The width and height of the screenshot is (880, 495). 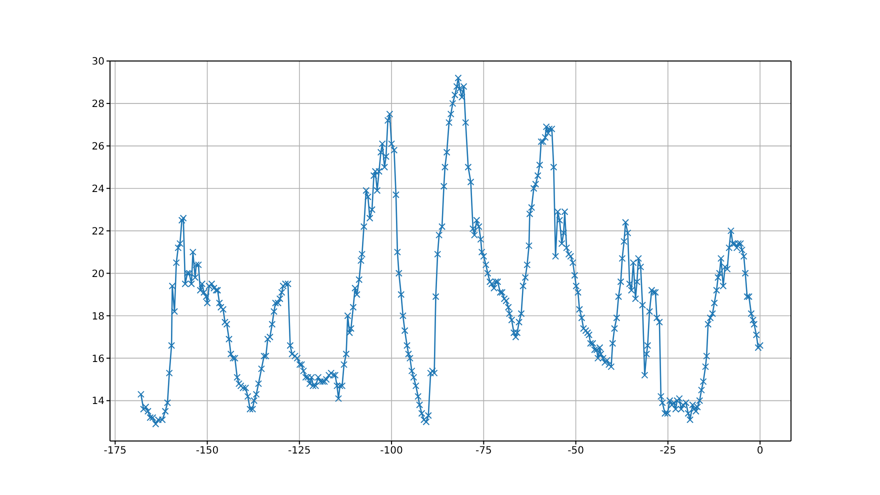 What do you see at coordinates (207, 451) in the screenshot?
I see `x-tick-label: -150` at bounding box center [207, 451].